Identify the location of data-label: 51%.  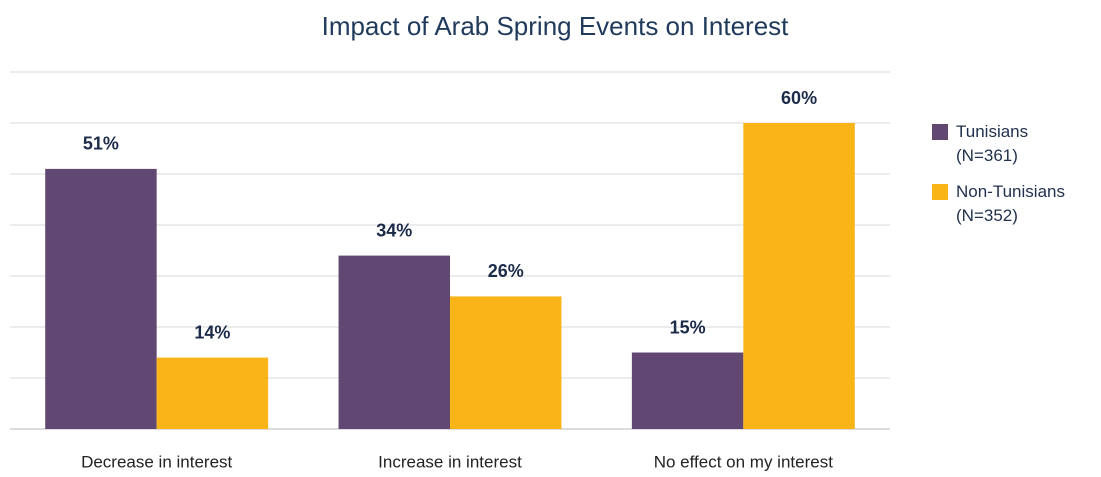
(101, 144).